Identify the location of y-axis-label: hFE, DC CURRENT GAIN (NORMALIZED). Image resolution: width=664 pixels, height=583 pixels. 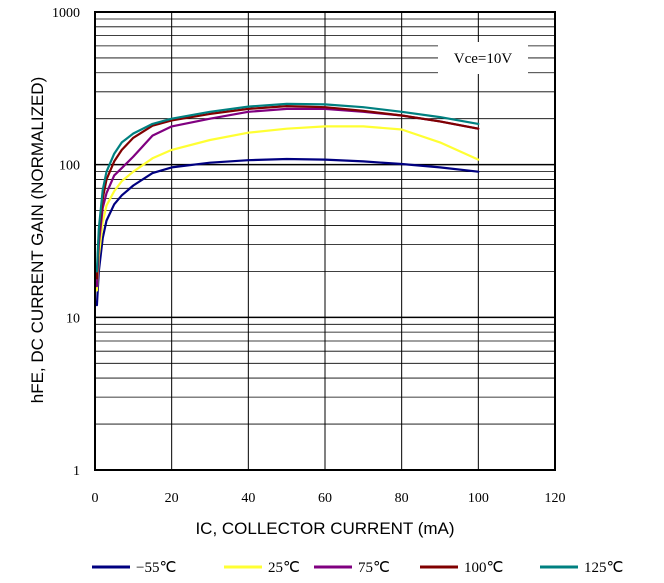
(37, 240).